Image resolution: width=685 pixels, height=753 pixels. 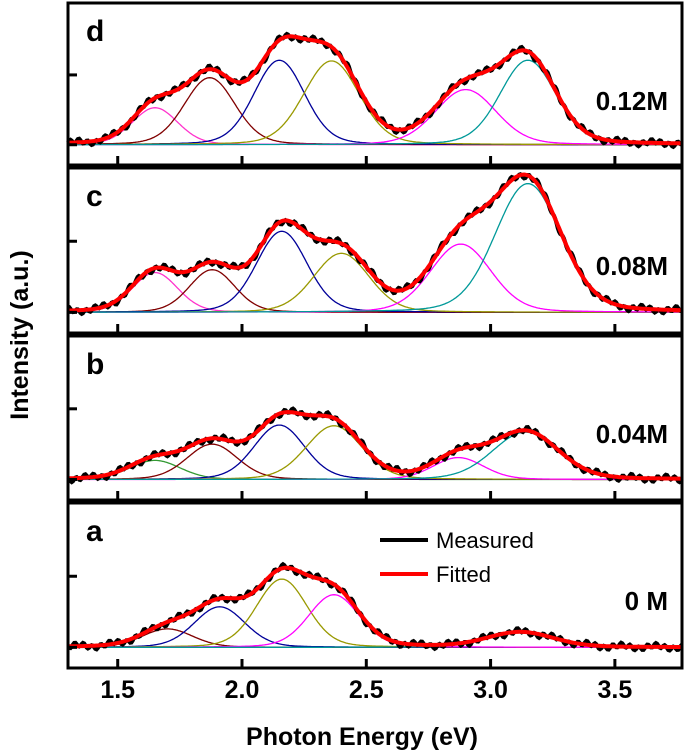 I want to click on panel-letter: d, so click(x=95, y=31).